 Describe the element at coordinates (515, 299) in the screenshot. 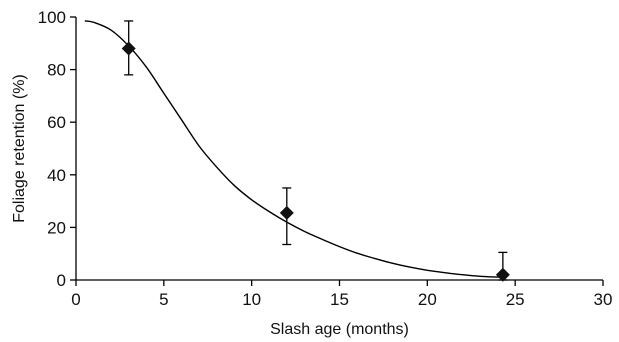

I see `x-tick-label: 25` at that location.